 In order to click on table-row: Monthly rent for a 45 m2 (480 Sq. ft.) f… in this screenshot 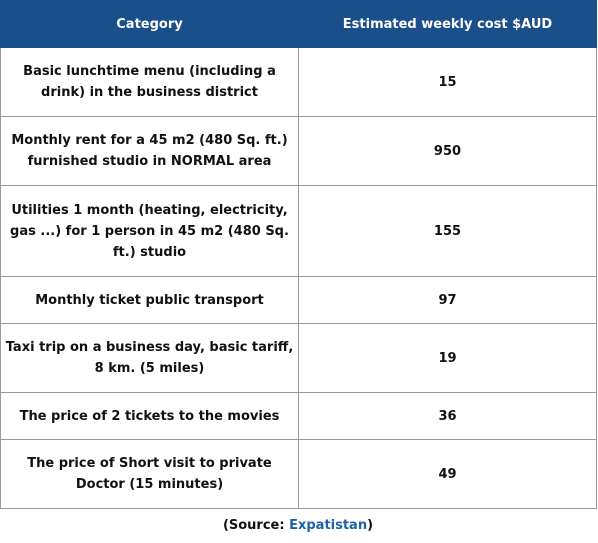, I will do `click(298, 151)`.